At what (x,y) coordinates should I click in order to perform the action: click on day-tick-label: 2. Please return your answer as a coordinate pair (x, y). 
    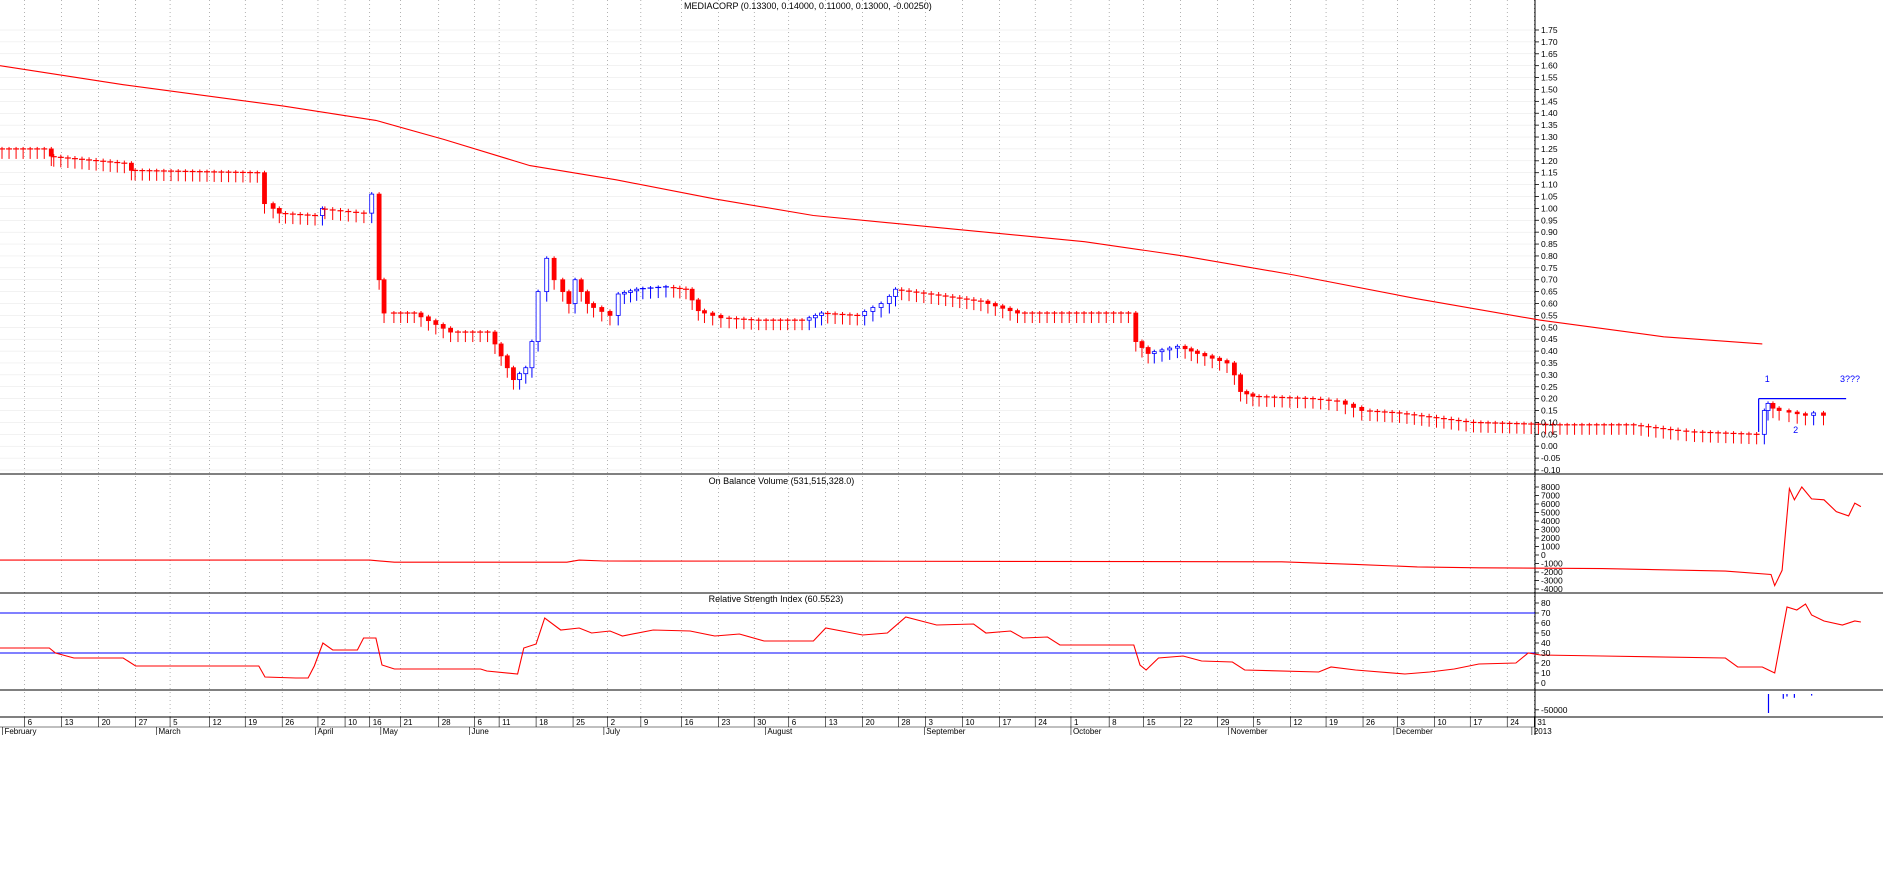
    Looking at the image, I should click on (323, 722).